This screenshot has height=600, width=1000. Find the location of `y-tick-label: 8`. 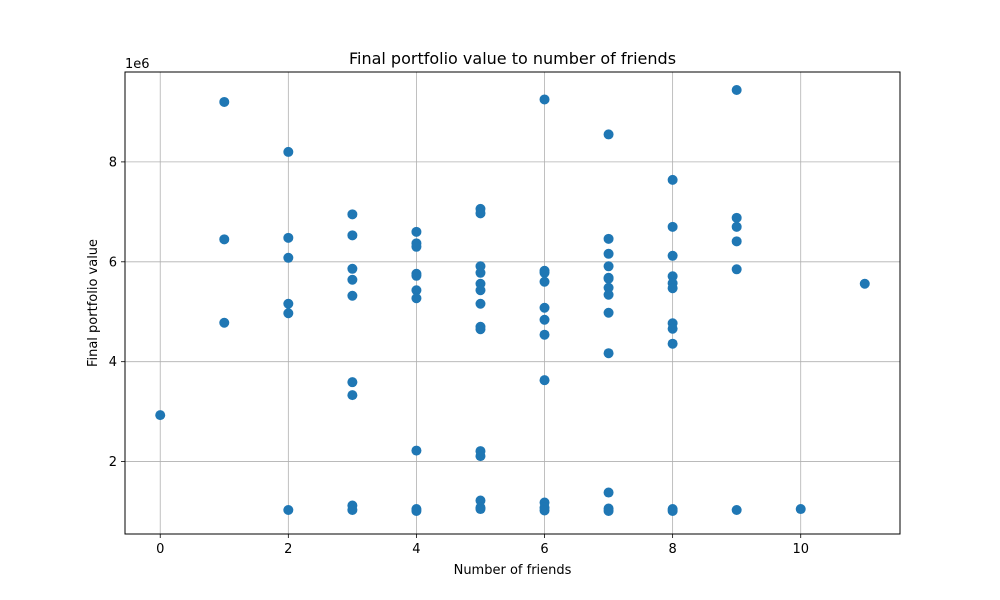

y-tick-label: 8 is located at coordinates (113, 162).